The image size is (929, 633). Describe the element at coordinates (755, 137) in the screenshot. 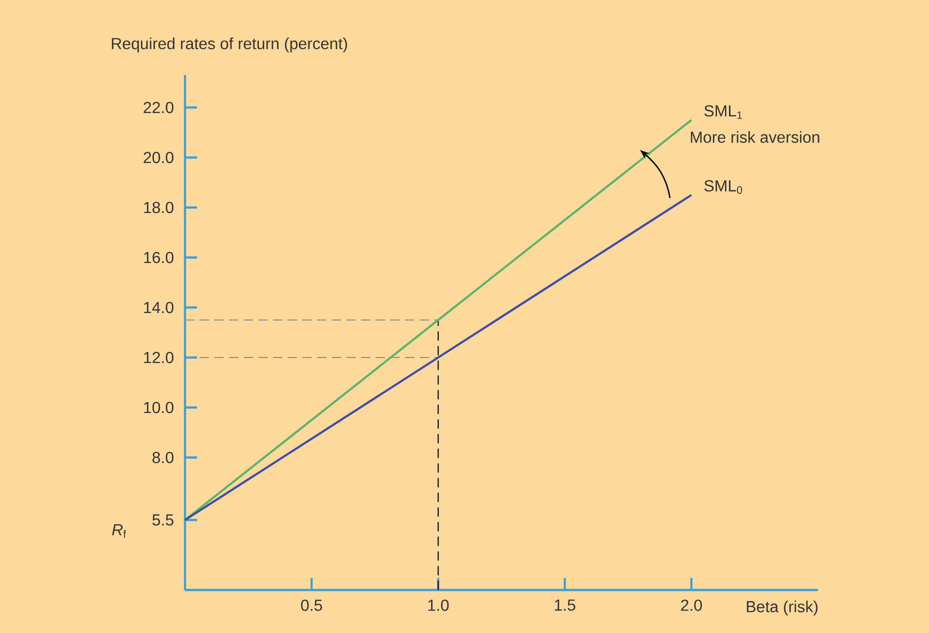

I see `annotation: More risk aversion` at that location.